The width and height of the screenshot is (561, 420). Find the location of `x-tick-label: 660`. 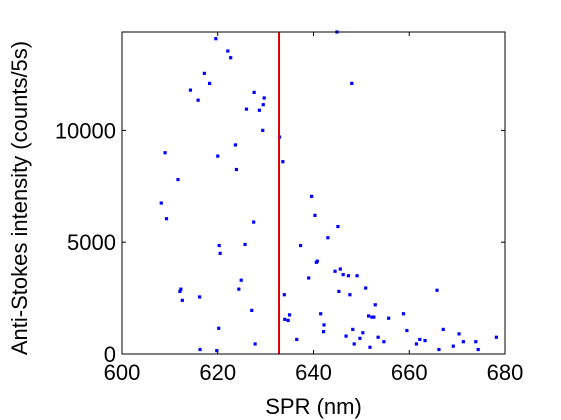

x-tick-label: 660 is located at coordinates (409, 372).